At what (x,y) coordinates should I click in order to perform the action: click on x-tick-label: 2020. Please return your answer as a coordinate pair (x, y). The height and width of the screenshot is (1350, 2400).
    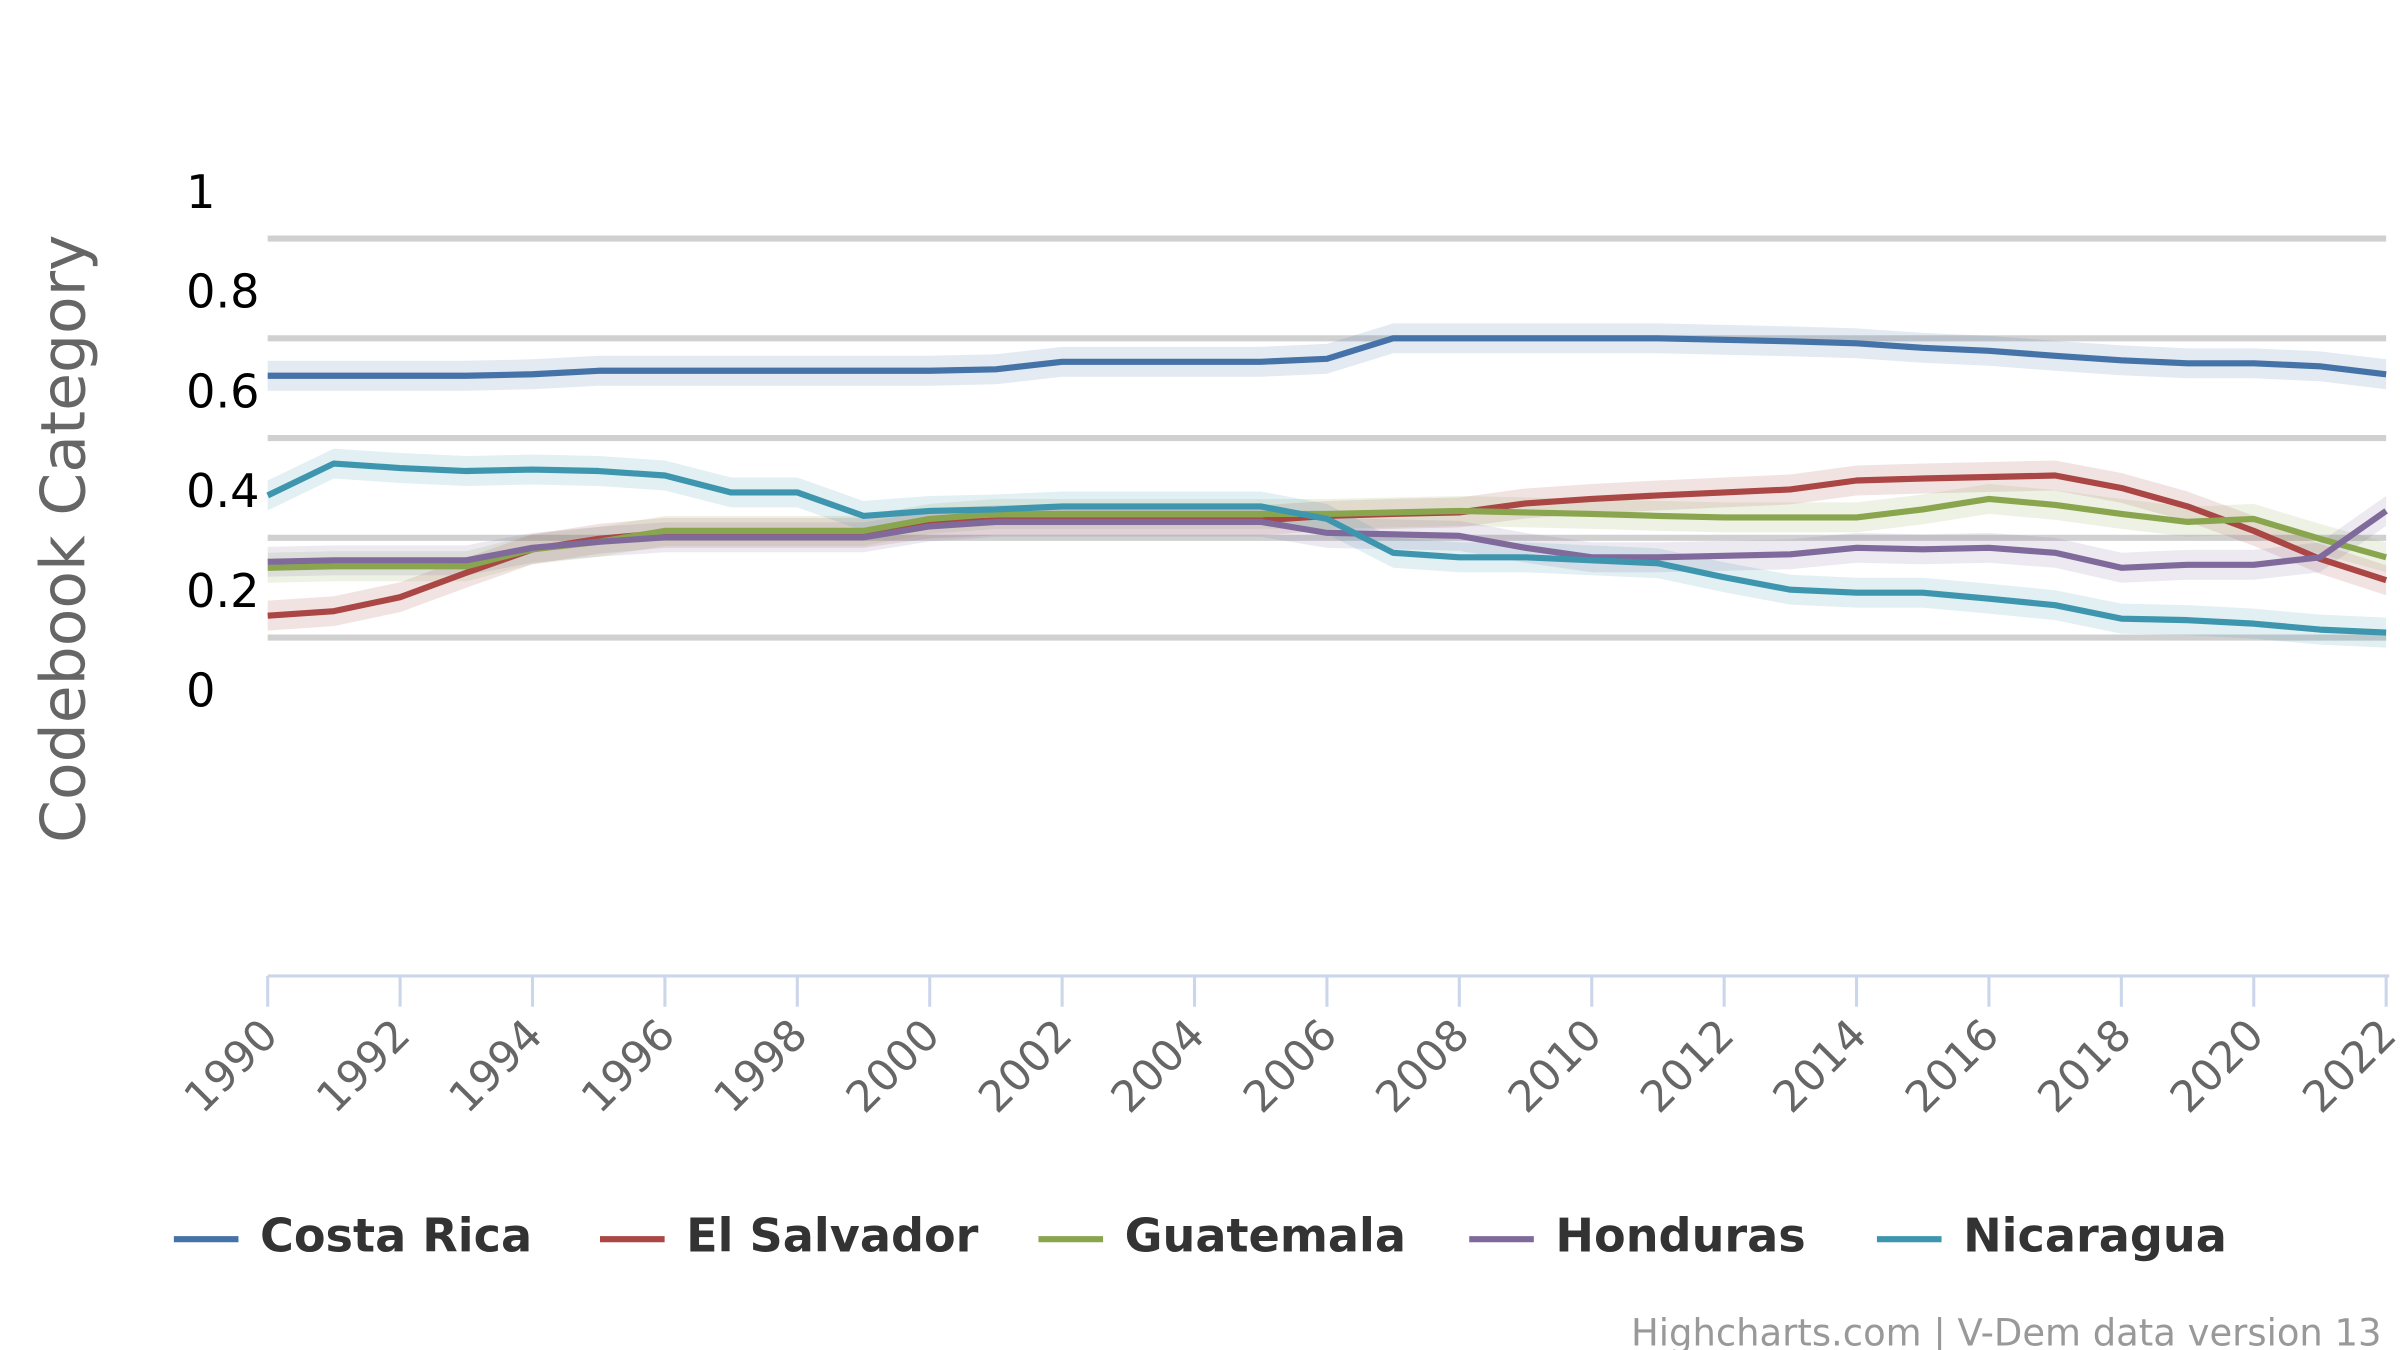
    Looking at the image, I should click on (2217, 1066).